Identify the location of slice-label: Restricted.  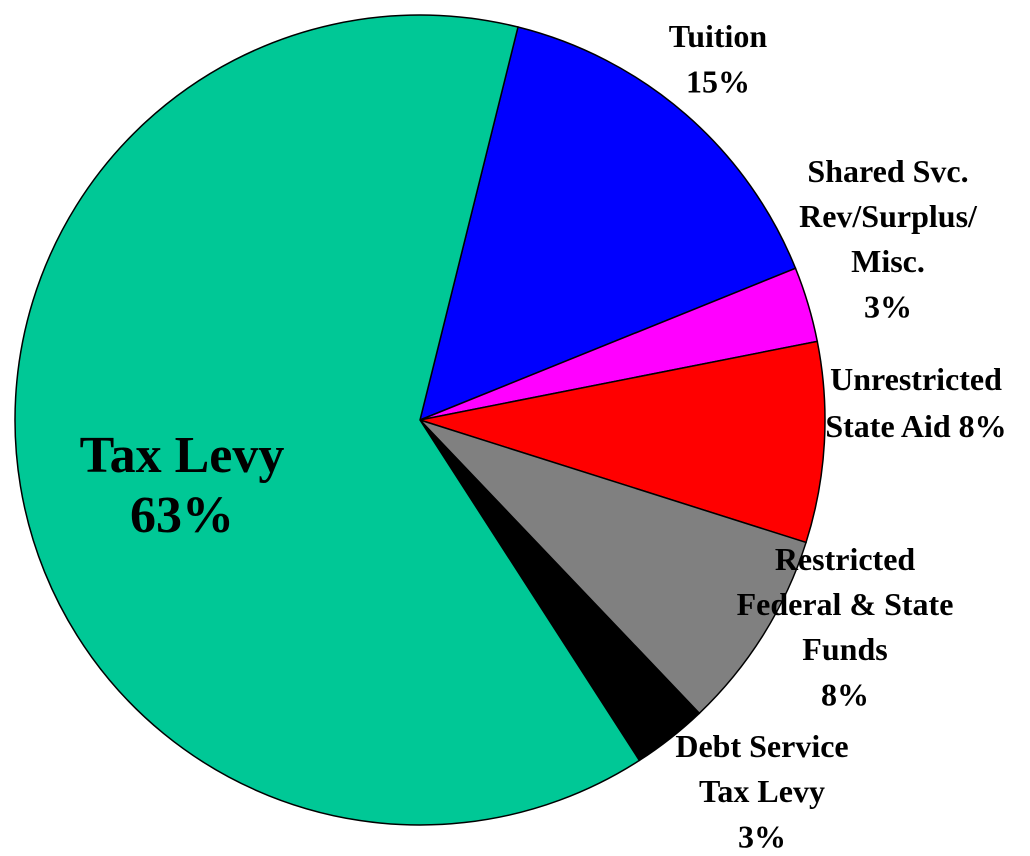
(845, 559).